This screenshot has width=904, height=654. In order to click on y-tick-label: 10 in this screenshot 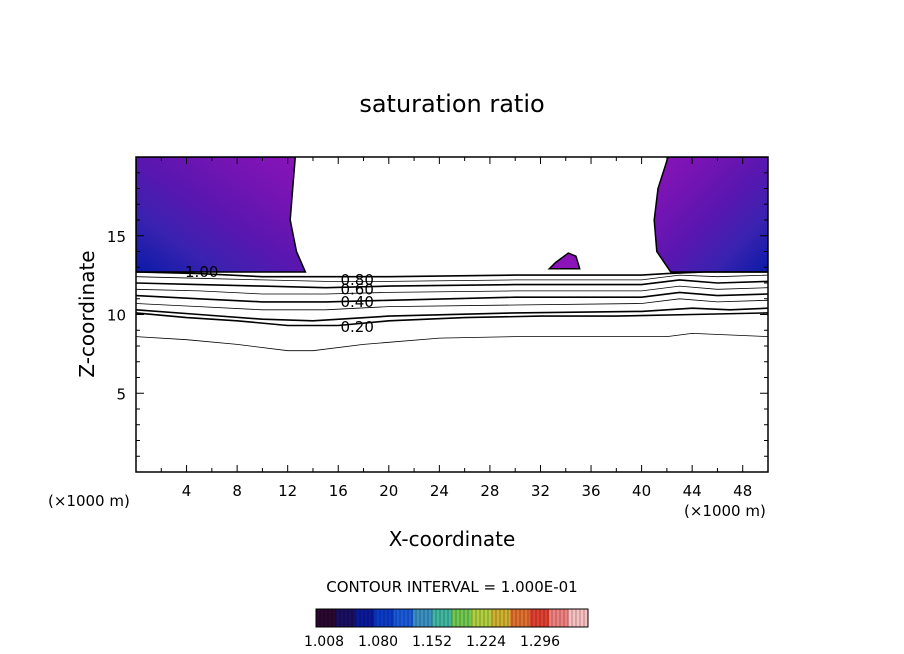, I will do `click(116, 316)`.